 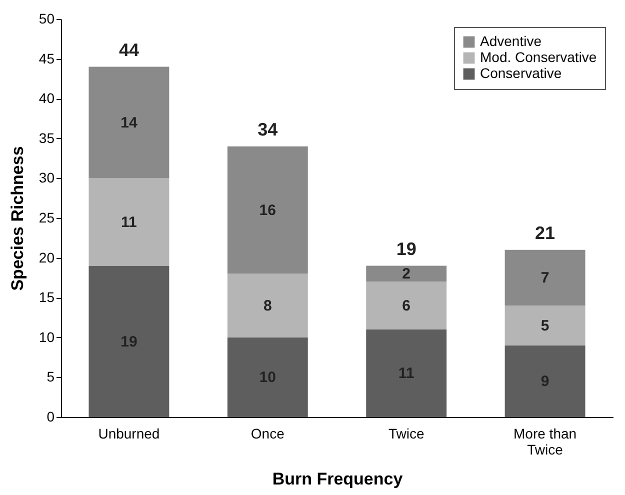 I want to click on data-label: 5, so click(x=545, y=325).